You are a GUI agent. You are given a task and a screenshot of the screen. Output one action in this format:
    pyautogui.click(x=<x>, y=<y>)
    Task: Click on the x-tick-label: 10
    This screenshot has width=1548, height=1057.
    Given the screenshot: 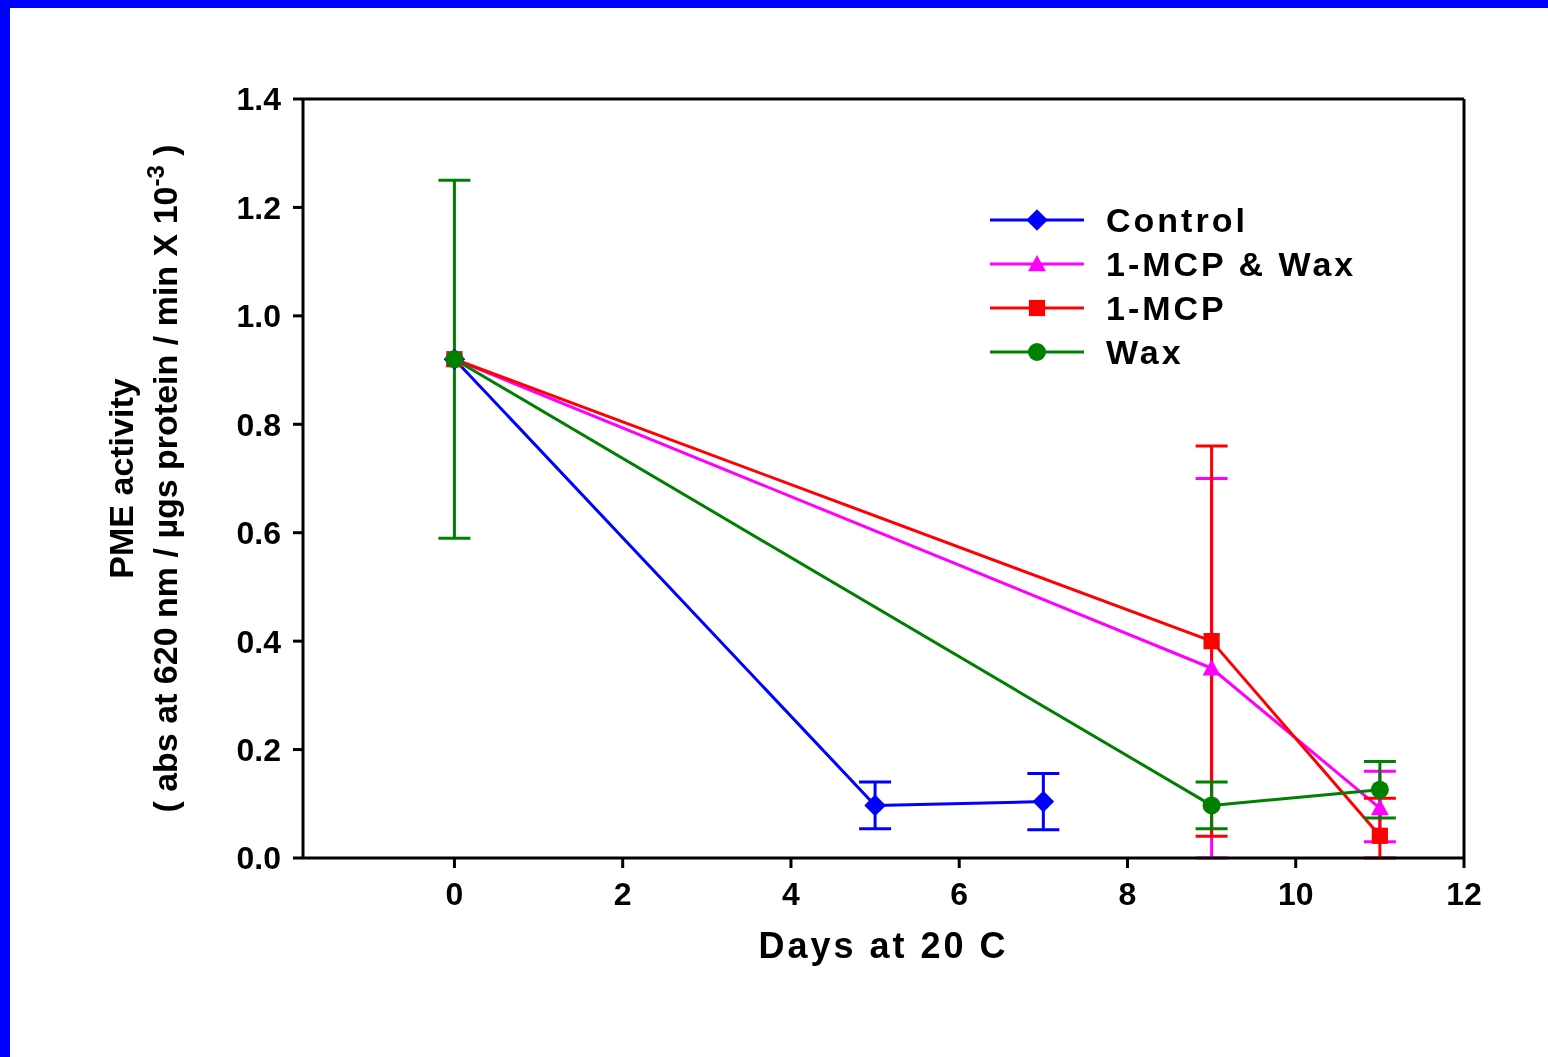 What is the action you would take?
    pyautogui.click(x=1295, y=893)
    